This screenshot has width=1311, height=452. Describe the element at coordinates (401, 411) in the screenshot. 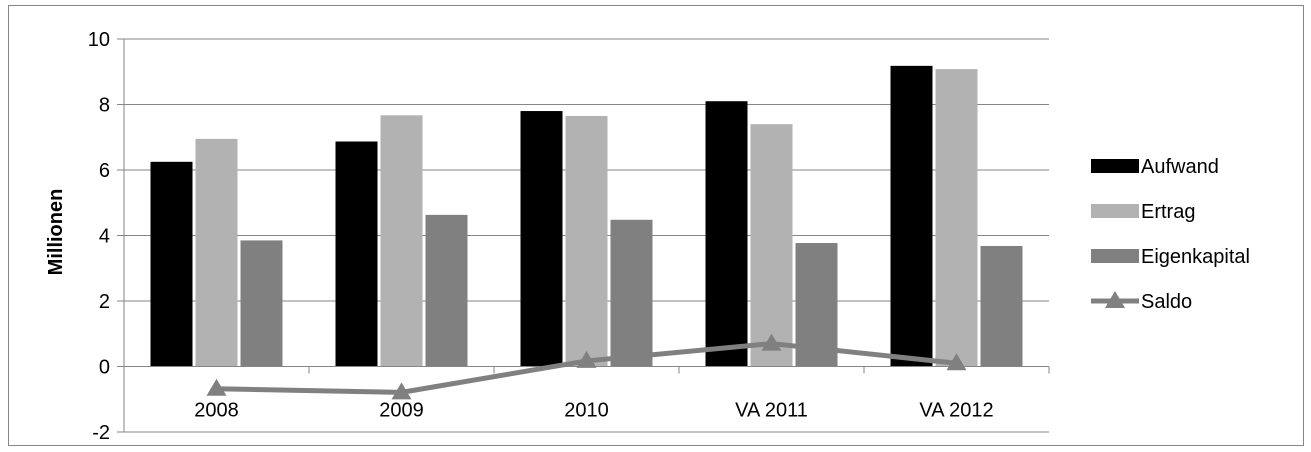

I see `x-tick-label: 2009` at that location.